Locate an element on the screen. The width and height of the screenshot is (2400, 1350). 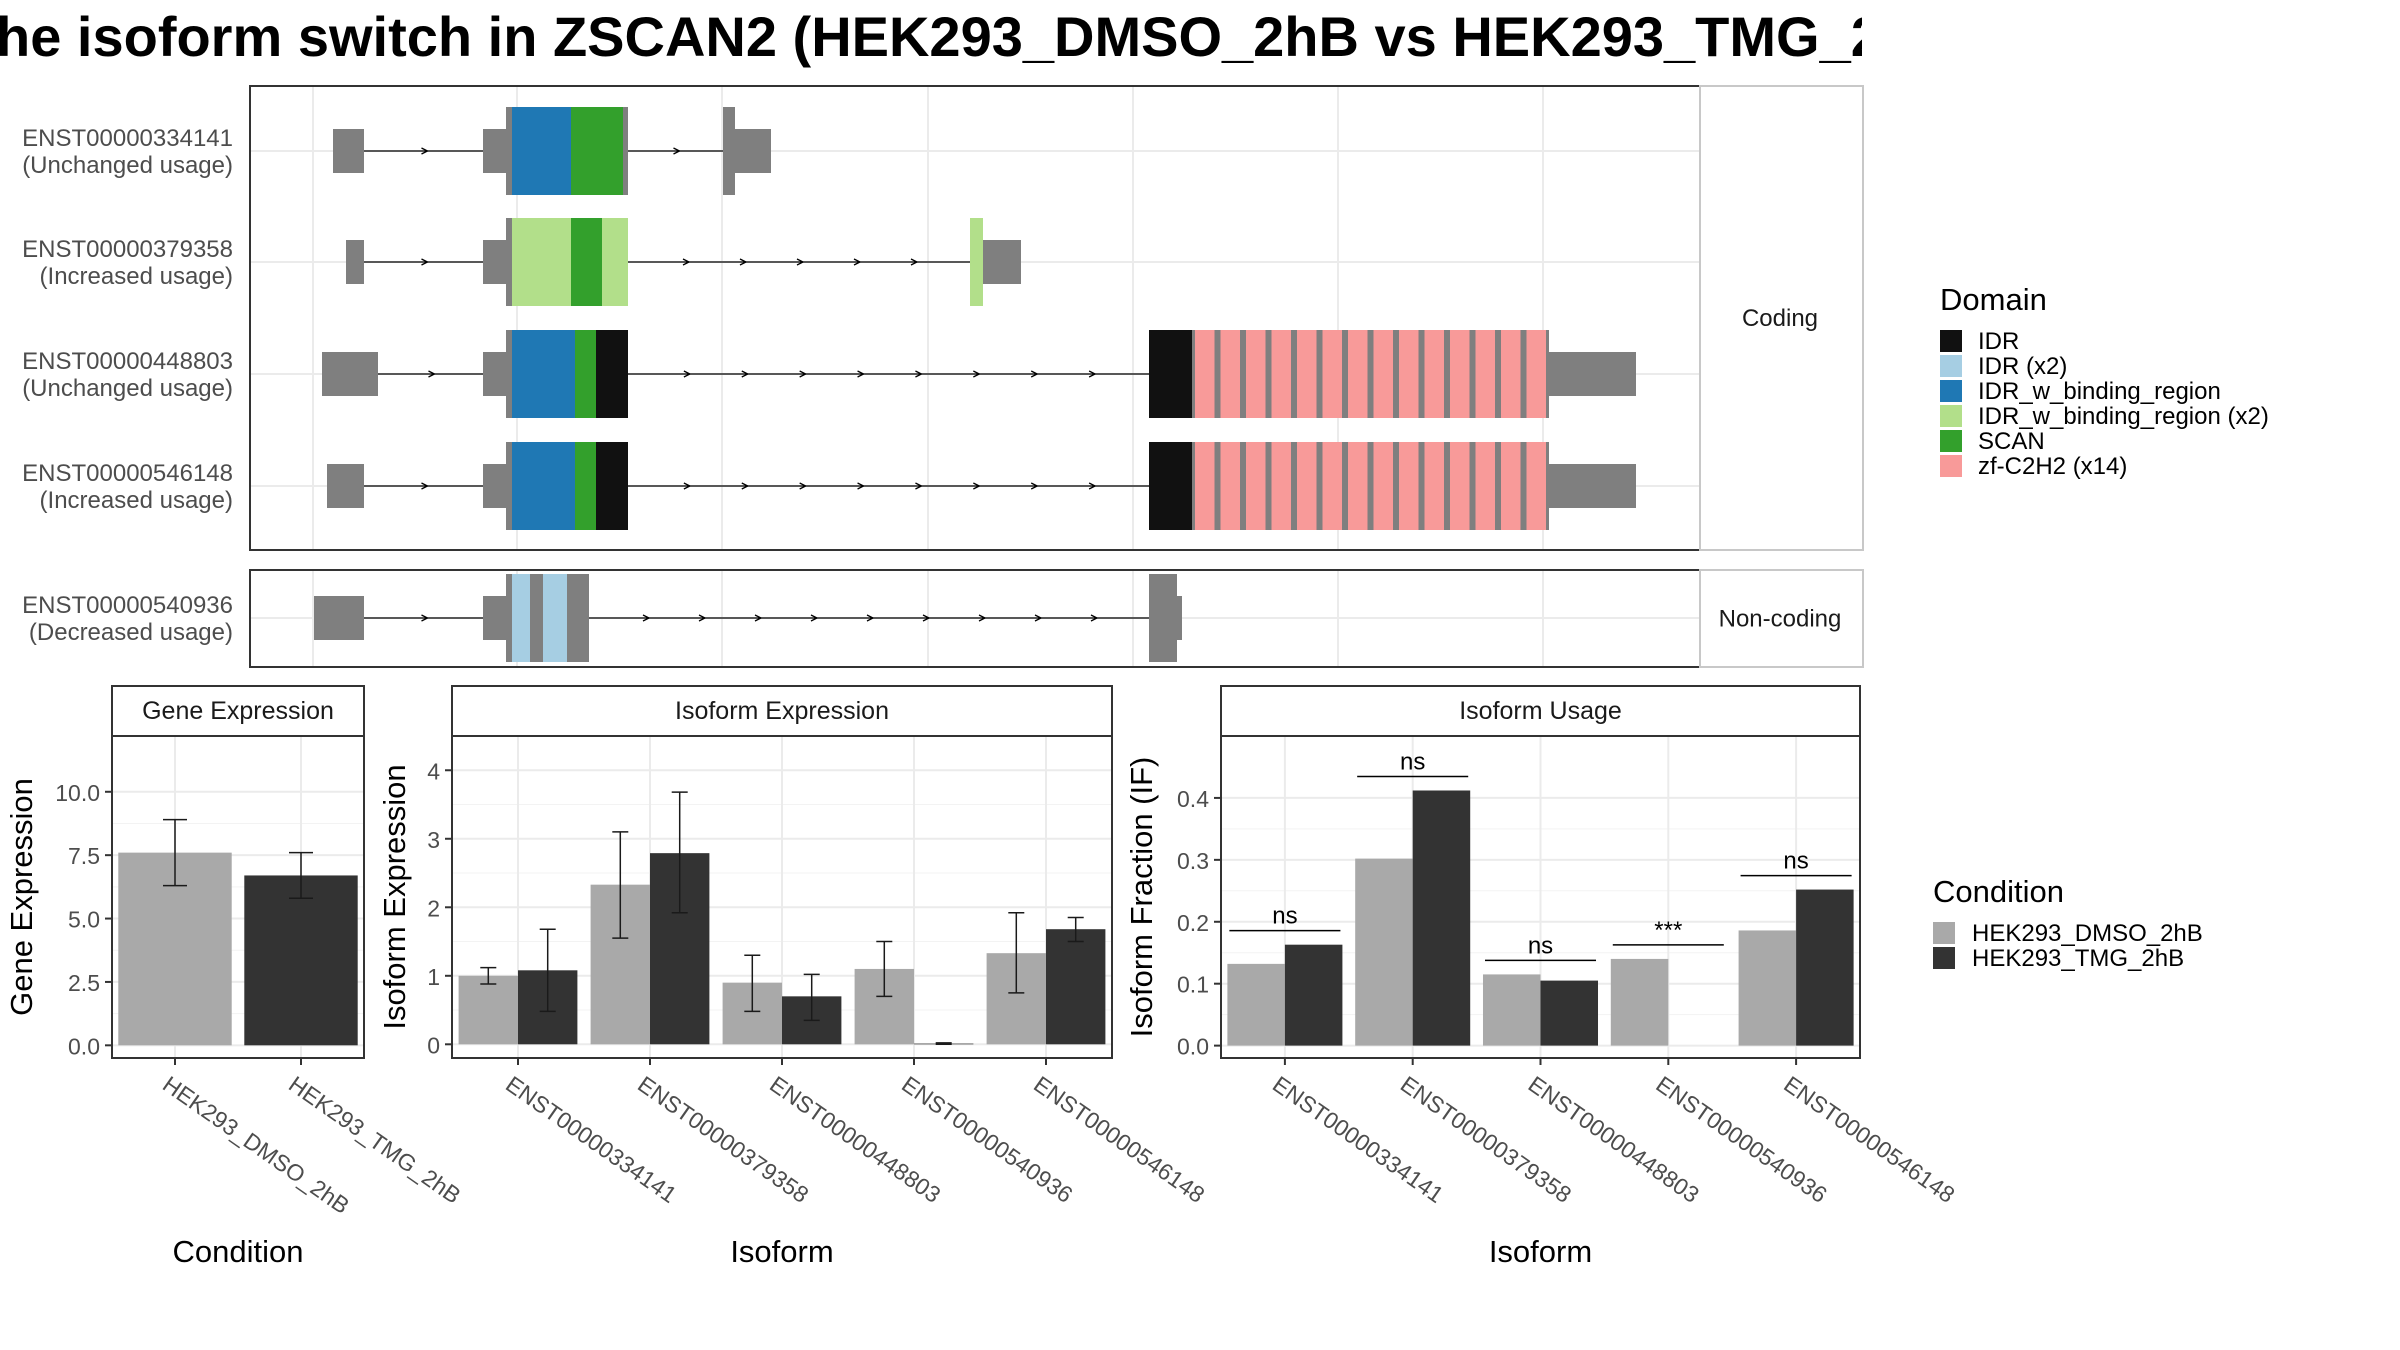
legend-label: IDR_w_binding_region is located at coordinates (2099, 391).